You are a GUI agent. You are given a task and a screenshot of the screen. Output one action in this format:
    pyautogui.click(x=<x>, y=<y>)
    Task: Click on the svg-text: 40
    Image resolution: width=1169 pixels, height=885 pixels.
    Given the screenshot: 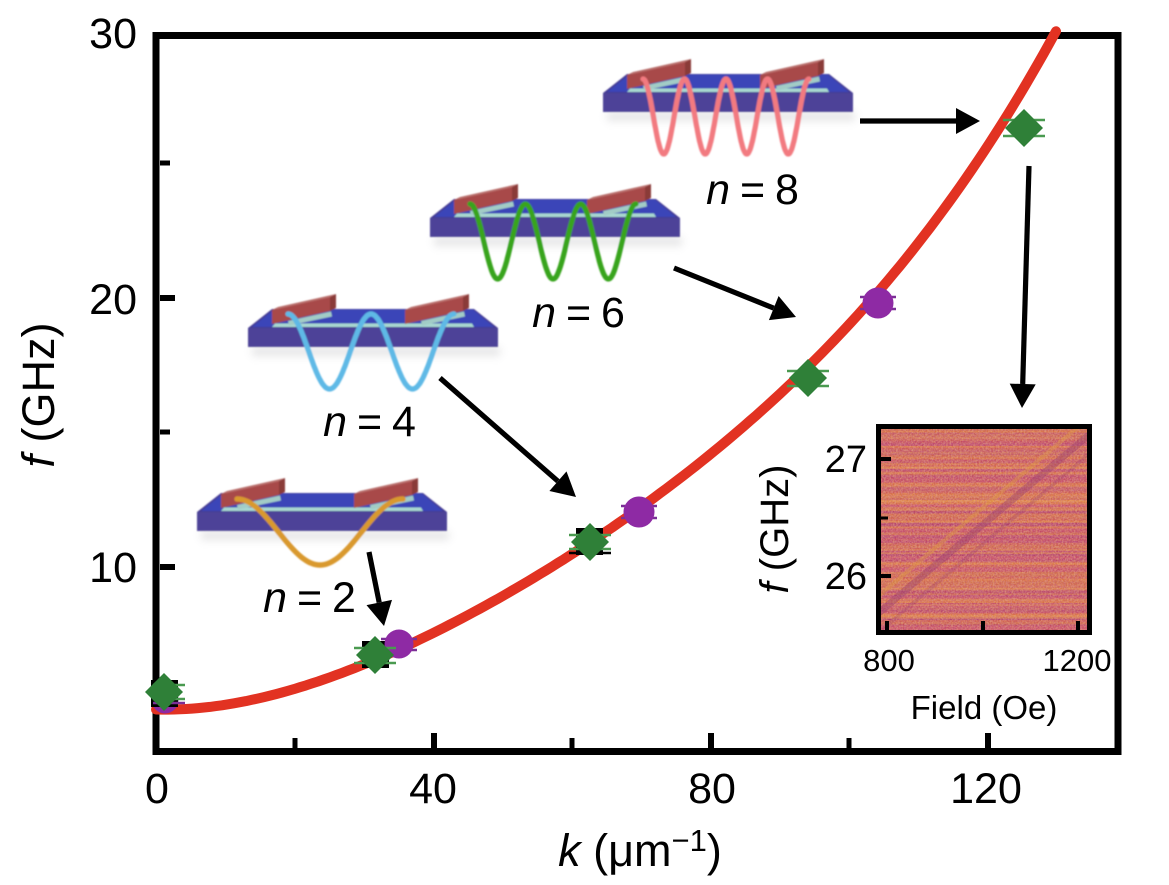 What is the action you would take?
    pyautogui.click(x=433, y=789)
    